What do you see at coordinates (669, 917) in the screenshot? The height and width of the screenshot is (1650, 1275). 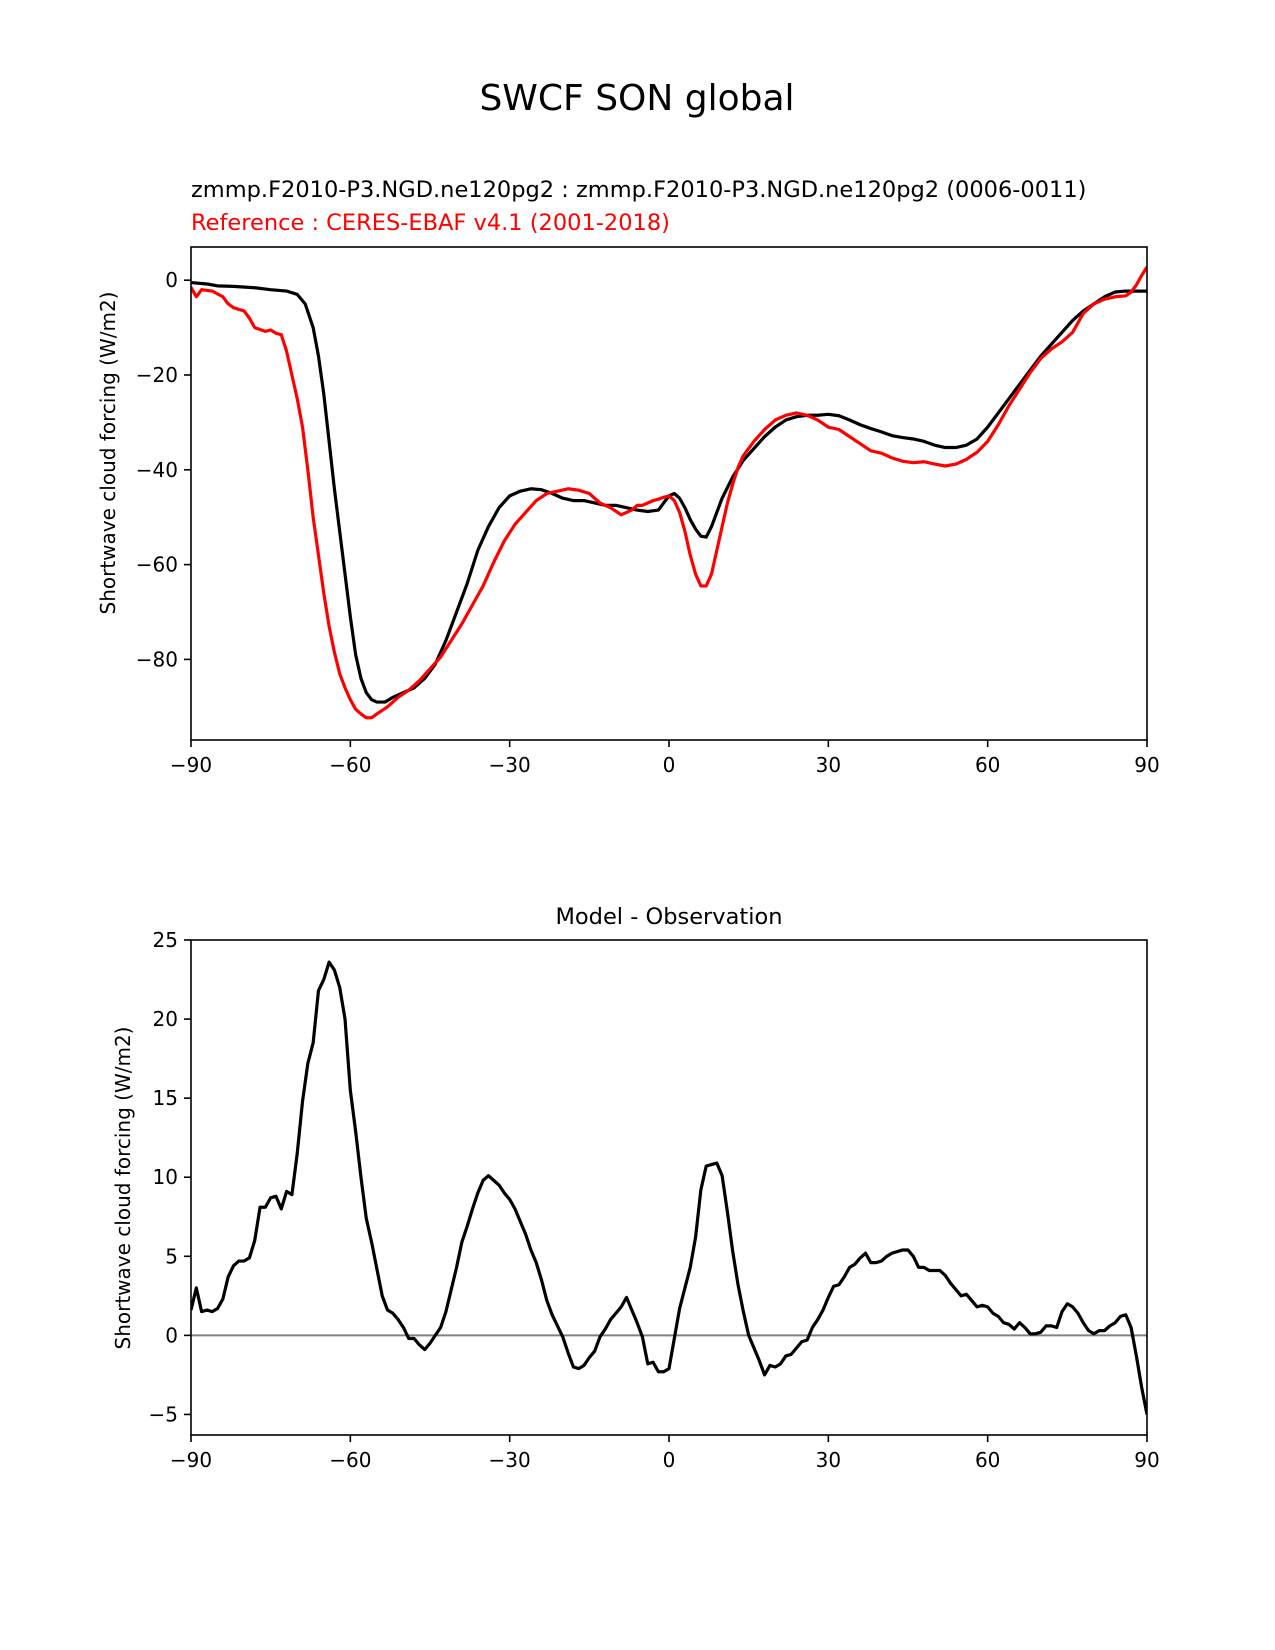 I see `bottom-chart-title: Model - Observation` at bounding box center [669, 917].